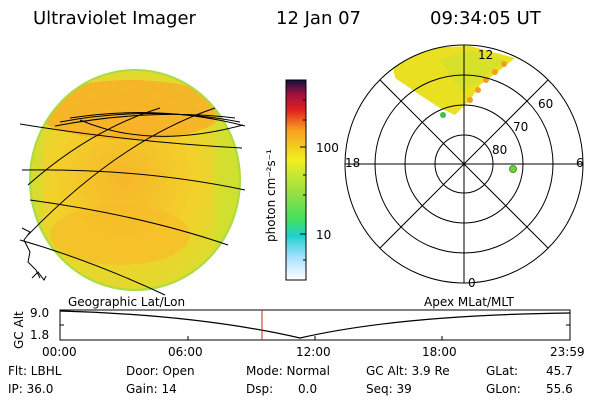  Describe the element at coordinates (288, 371) in the screenshot. I see `mode-info: Mode: Normal` at that location.